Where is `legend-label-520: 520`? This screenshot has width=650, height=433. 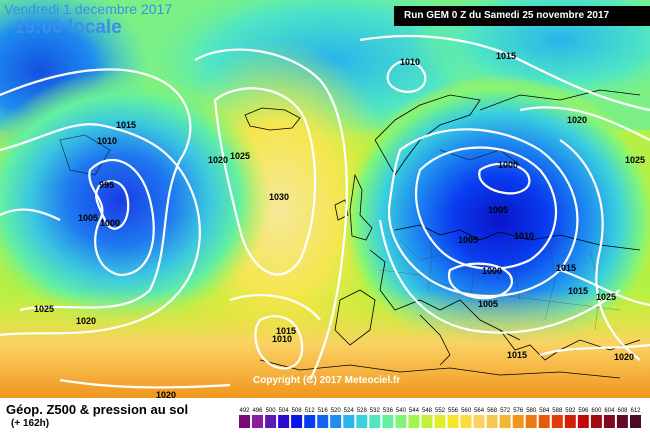
legend-label-520: 520 is located at coordinates (336, 411).